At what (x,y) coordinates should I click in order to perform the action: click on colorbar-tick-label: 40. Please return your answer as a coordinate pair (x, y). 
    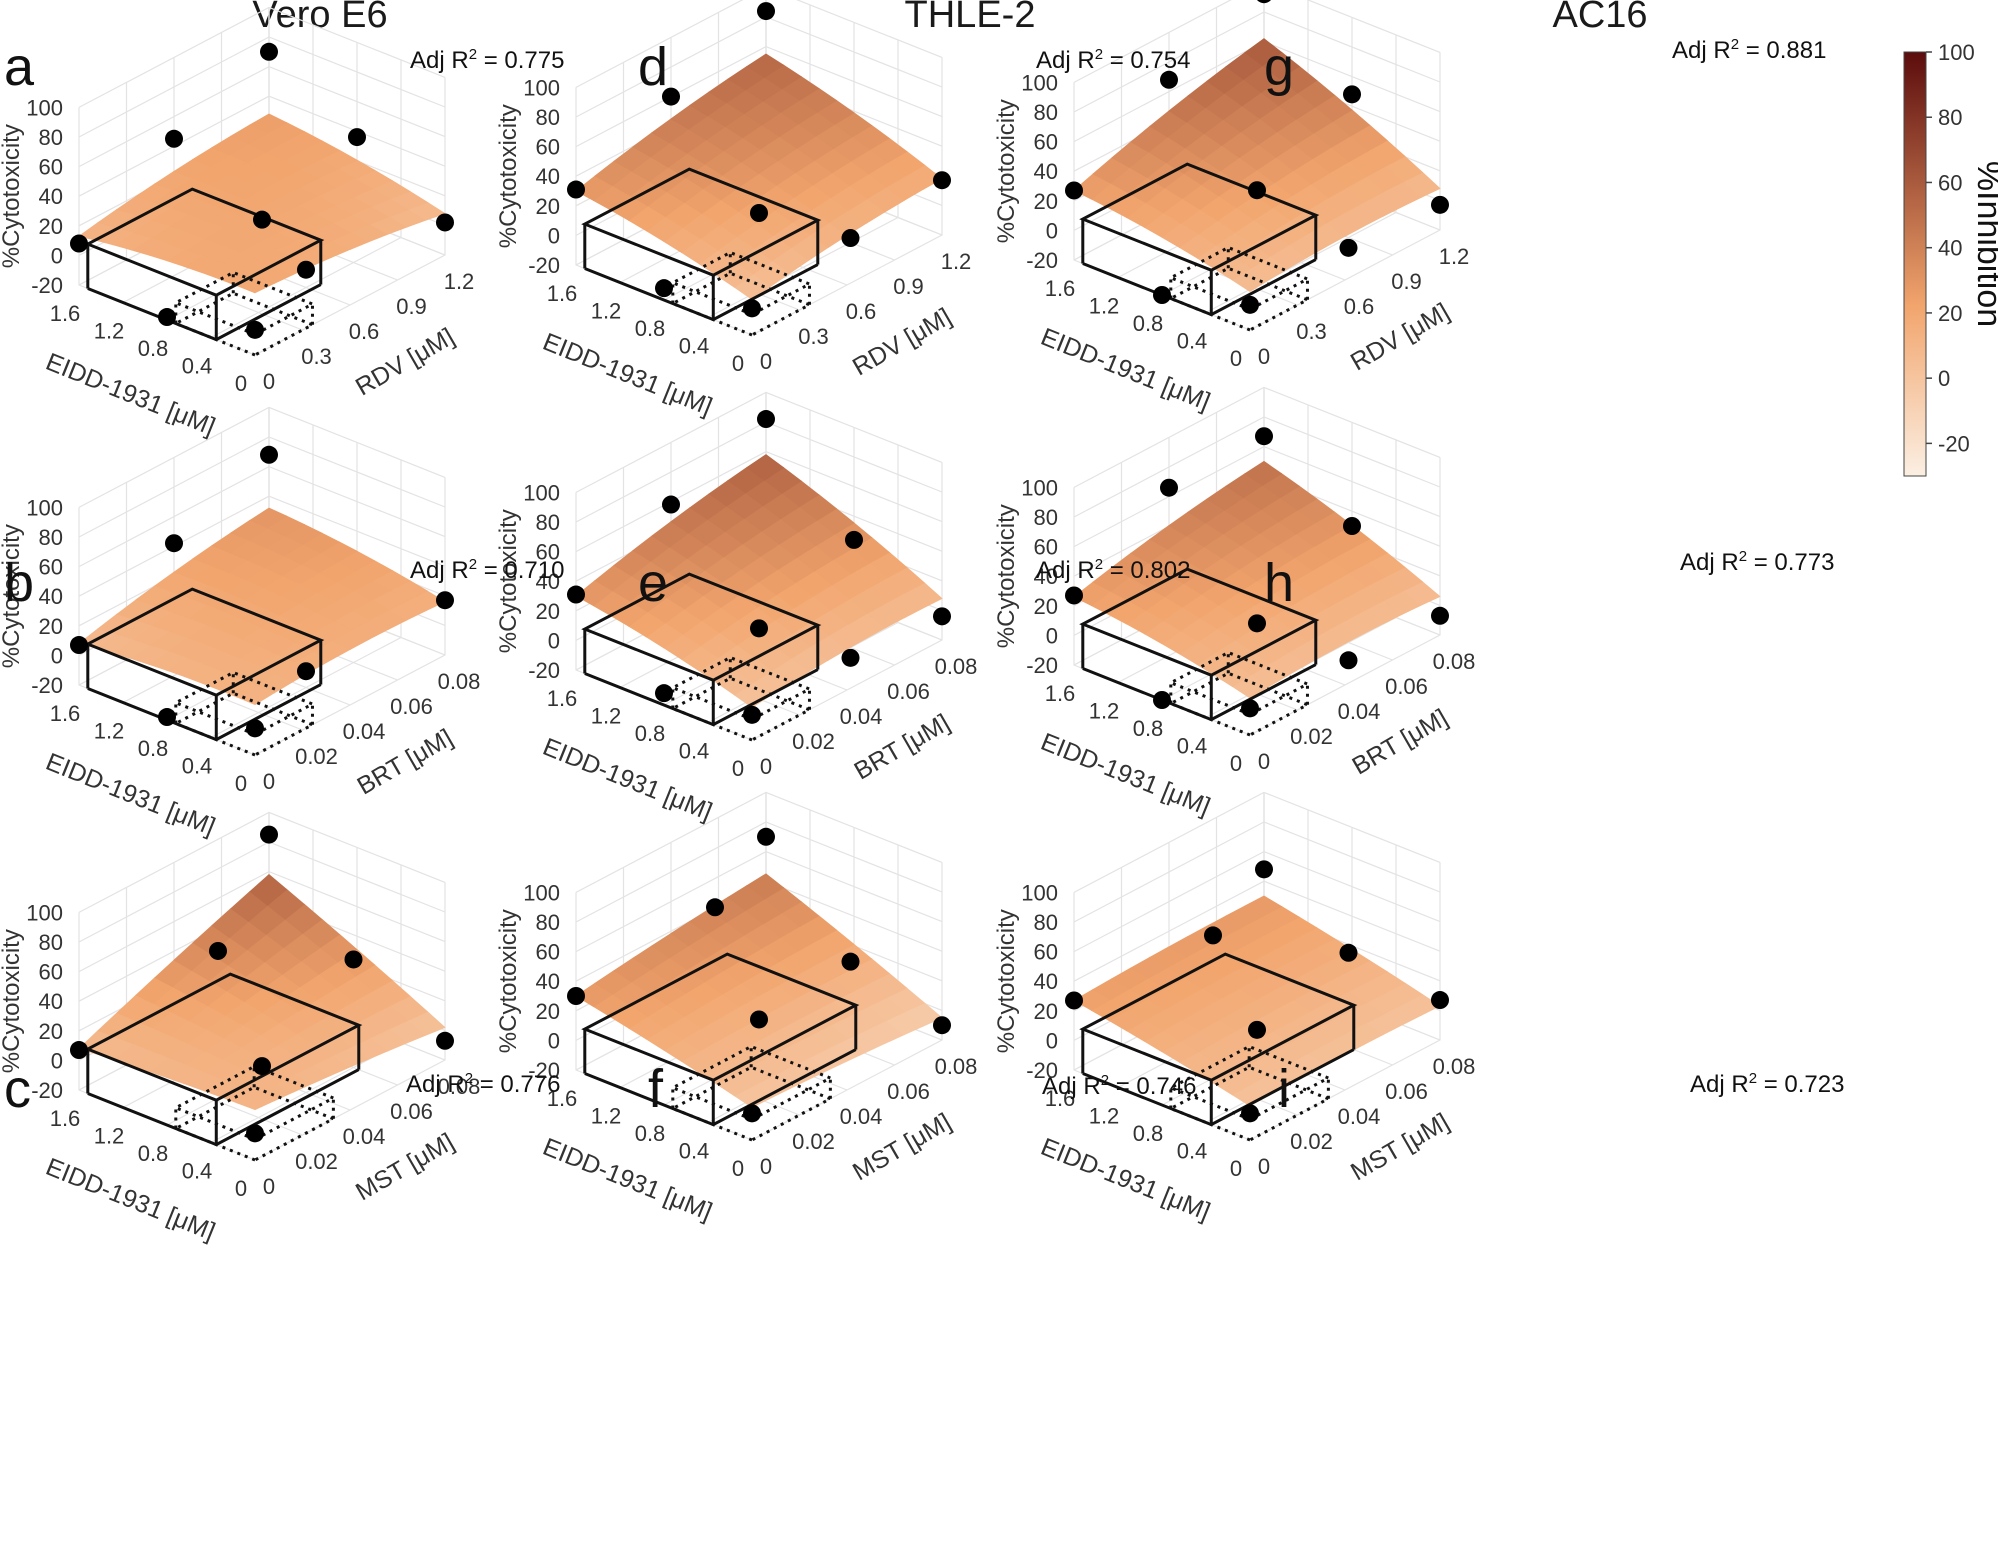
    Looking at the image, I should click on (1950, 248).